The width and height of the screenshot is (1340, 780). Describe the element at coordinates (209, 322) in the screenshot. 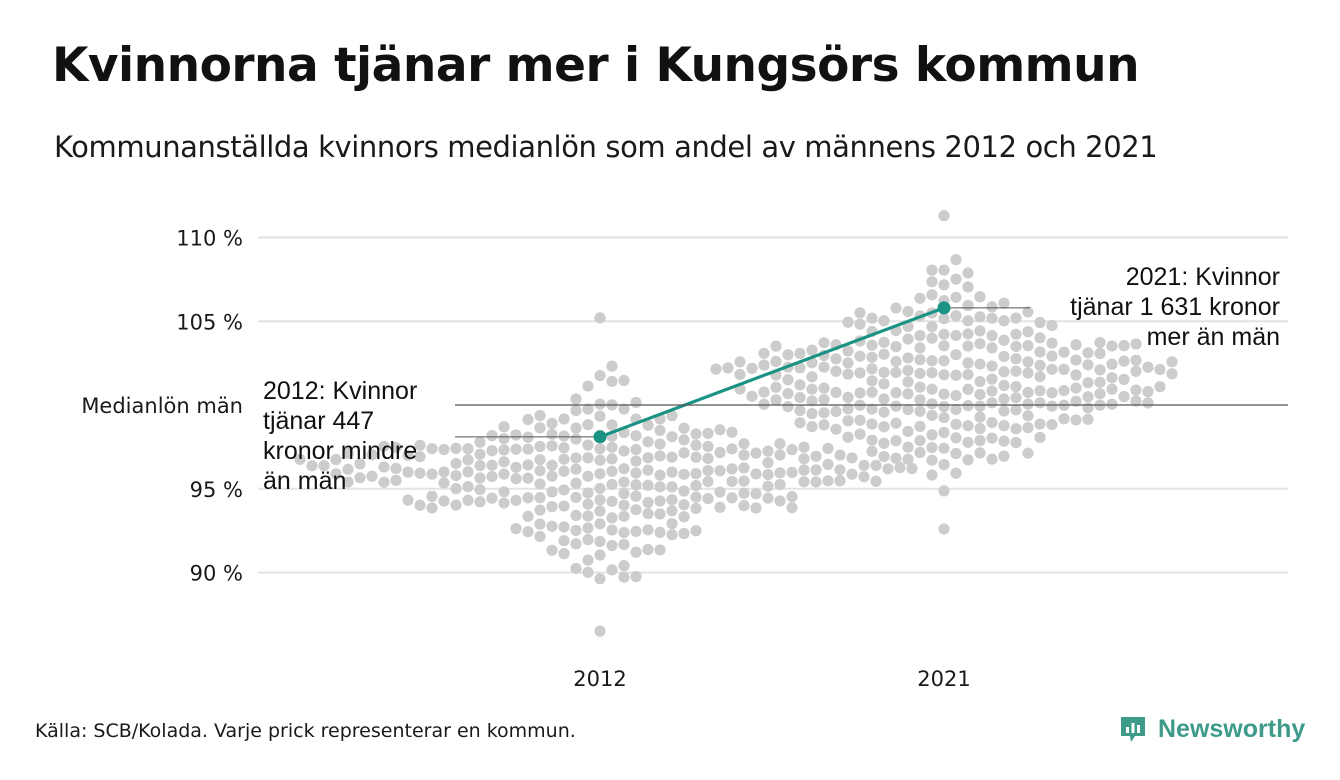

I see `y-tick-label: 105 %` at that location.